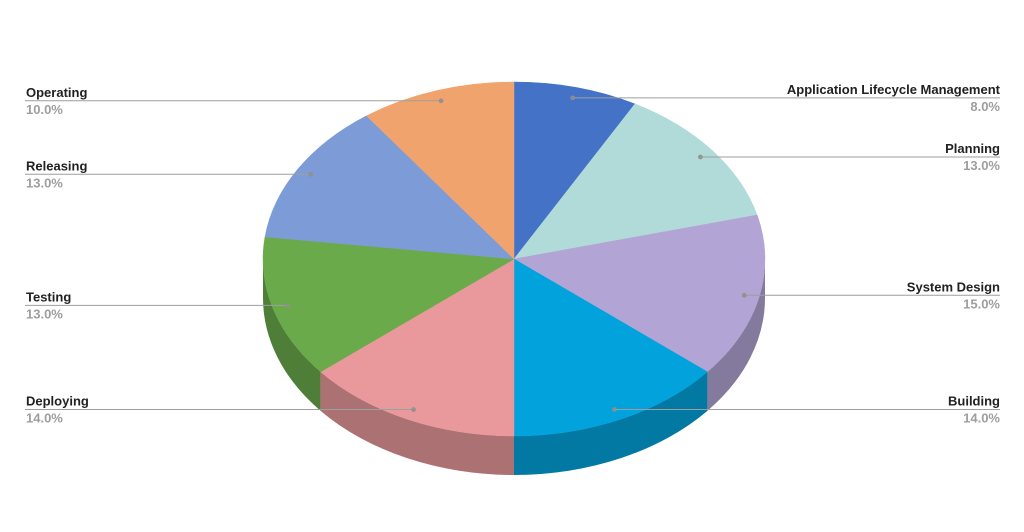 Image resolution: width=1024 pixels, height=532 pixels. I want to click on pie-slice-system-design, so click(639, 293).